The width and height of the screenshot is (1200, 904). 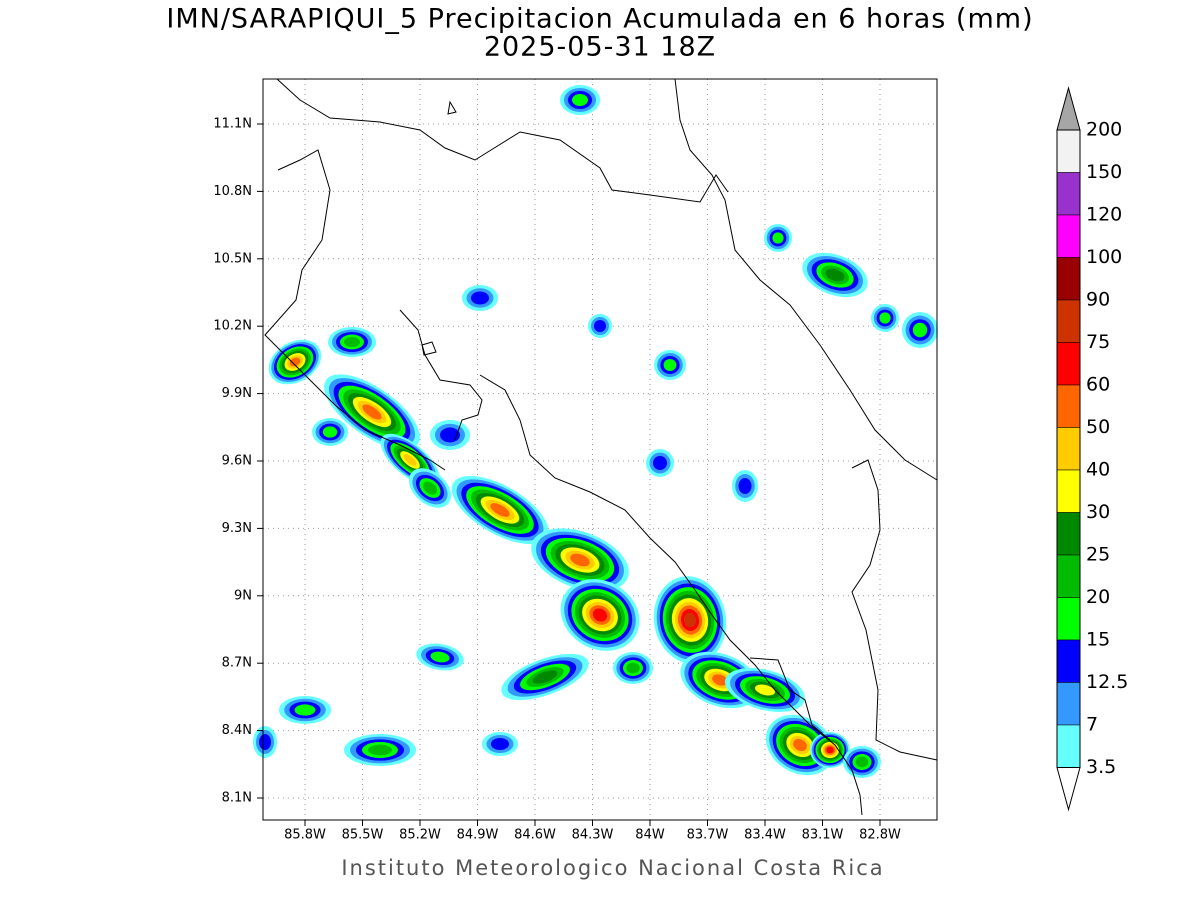 What do you see at coordinates (1104, 130) in the screenshot?
I see `colorbar-label: 200` at bounding box center [1104, 130].